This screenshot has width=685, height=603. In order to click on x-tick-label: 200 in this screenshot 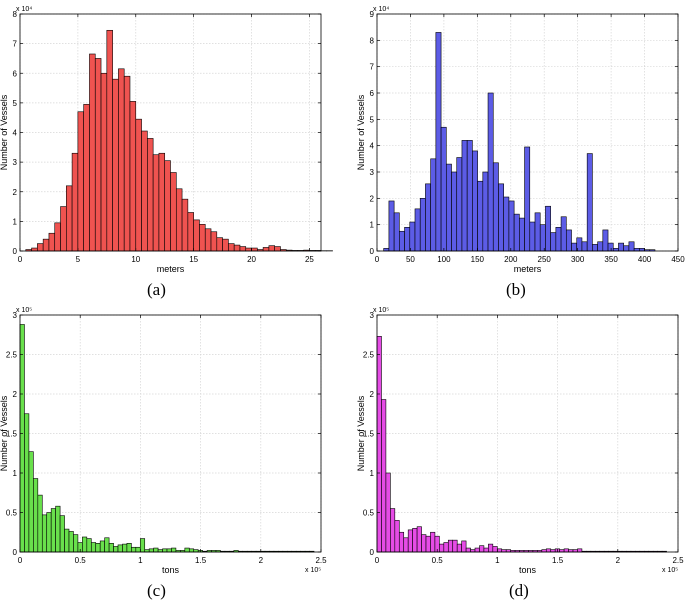, I will do `click(511, 259)`.